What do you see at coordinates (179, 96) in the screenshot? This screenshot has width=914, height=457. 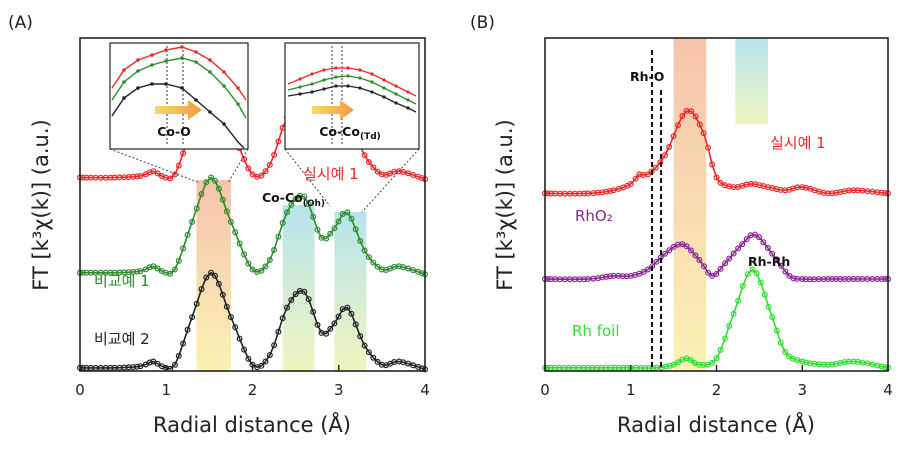 I see `inset-co-o: Co-O` at bounding box center [179, 96].